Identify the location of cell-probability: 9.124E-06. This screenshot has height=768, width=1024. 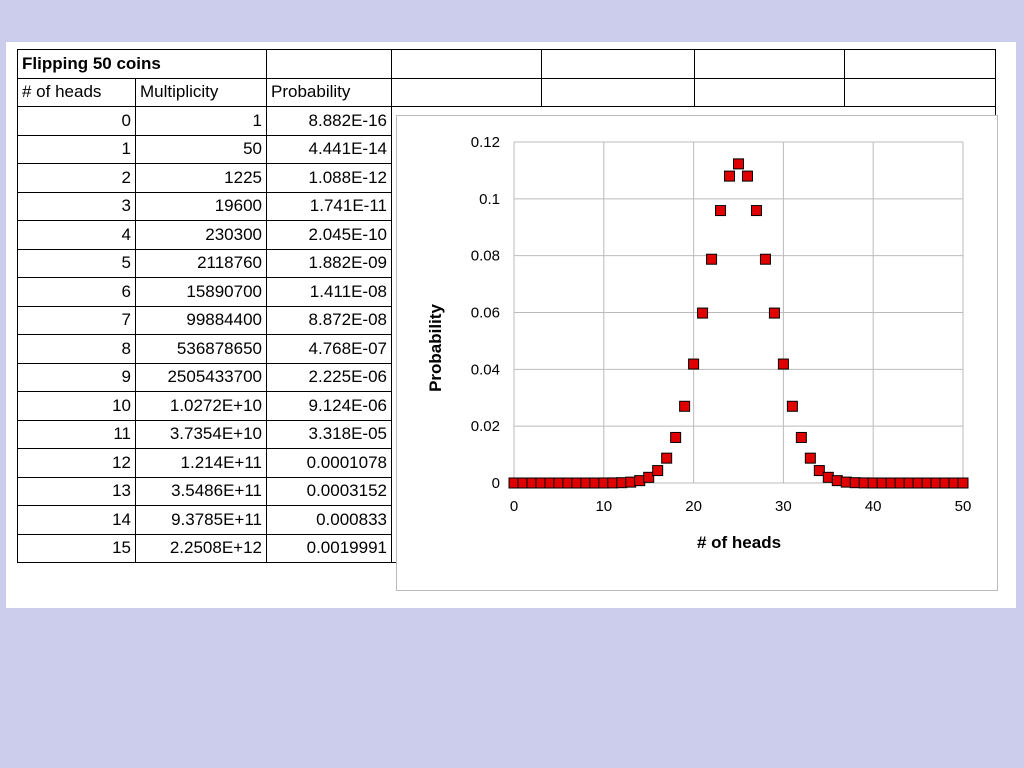
(329, 406).